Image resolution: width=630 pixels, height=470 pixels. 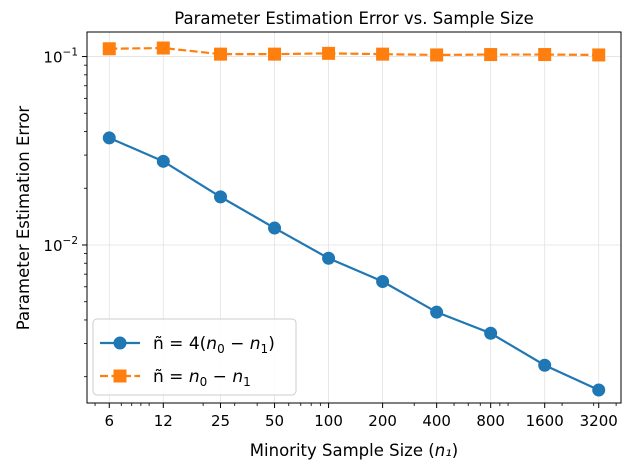 What do you see at coordinates (60, 151) in the screenshot?
I see `y-tick-labels: 10⁻¹ 10⁻²` at bounding box center [60, 151].